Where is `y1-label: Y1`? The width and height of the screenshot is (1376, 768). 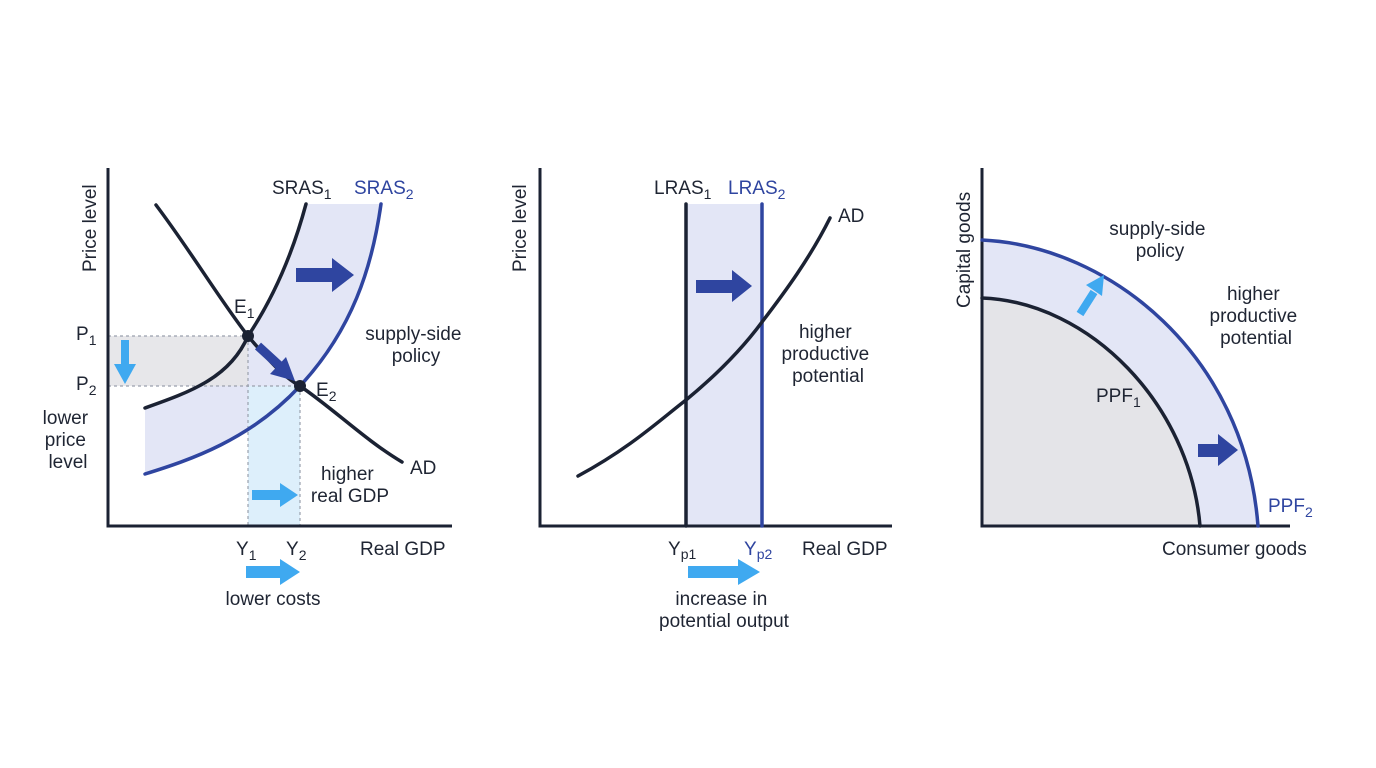 y1-label: Y1 is located at coordinates (246, 551).